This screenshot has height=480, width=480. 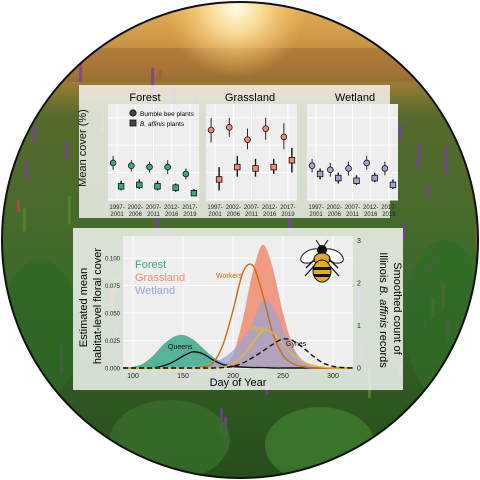 I want to click on panel-title-grassland: Grassland, so click(x=250, y=98).